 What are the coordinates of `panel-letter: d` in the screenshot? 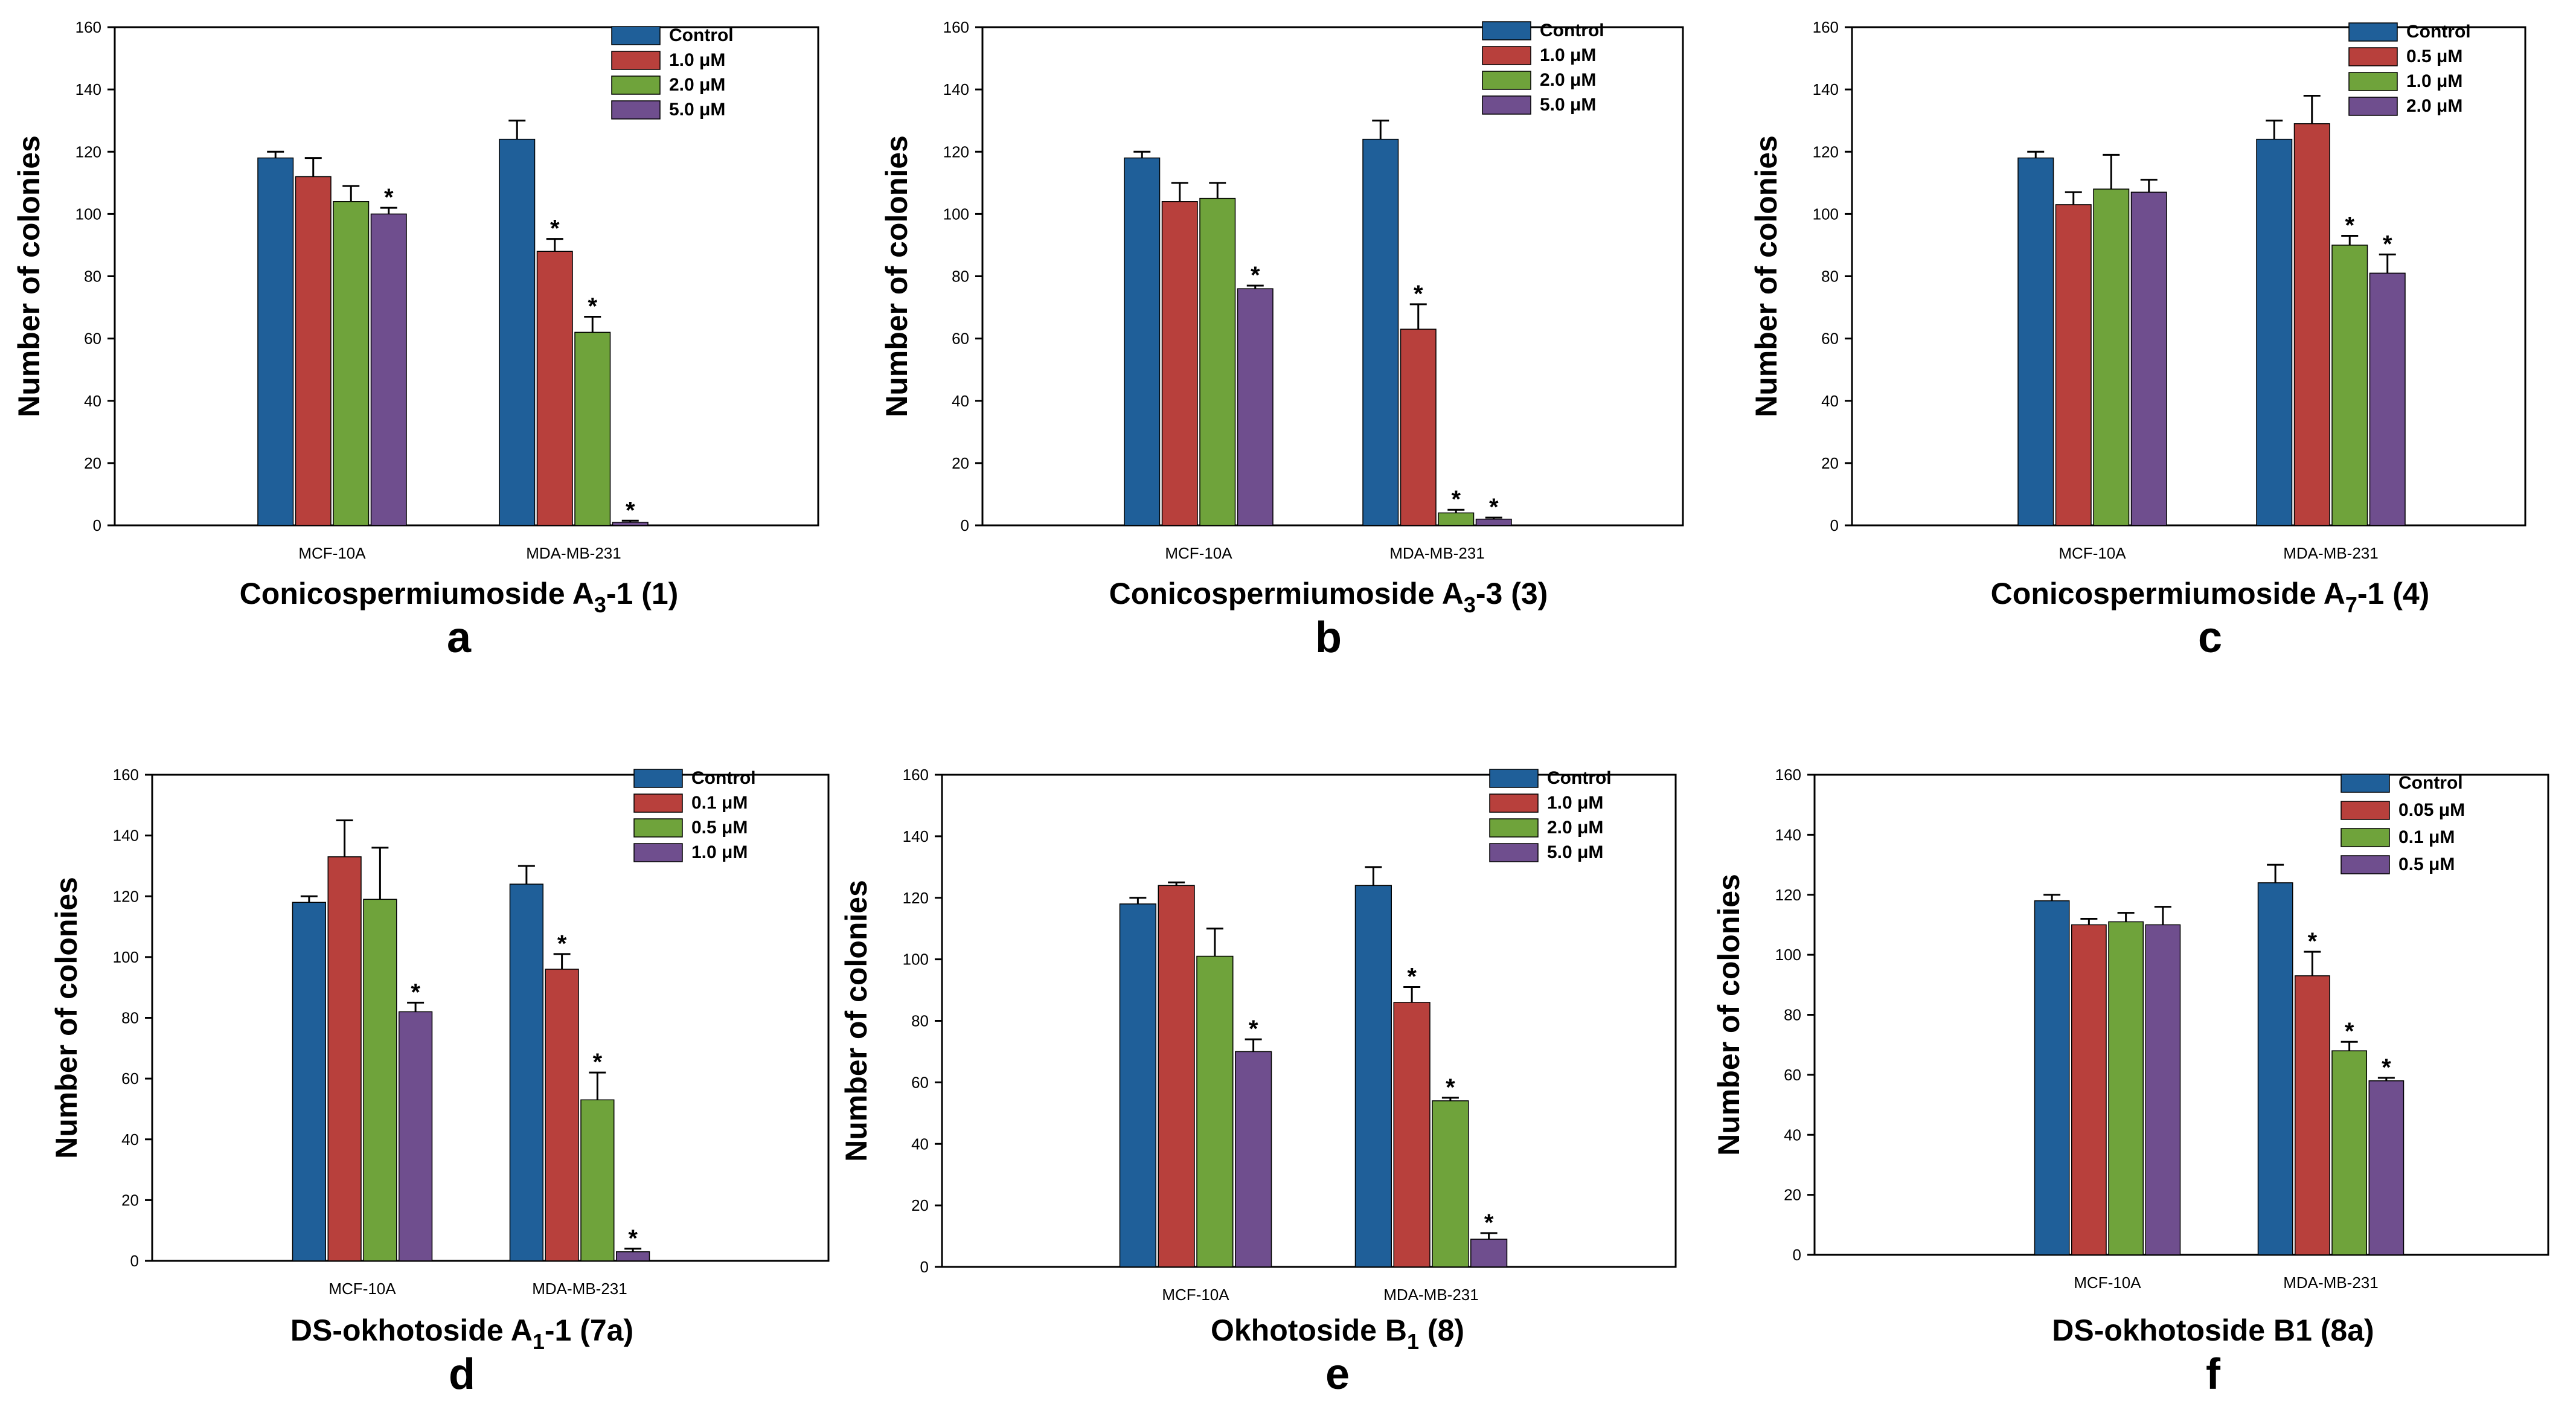 It's located at (462, 1374).